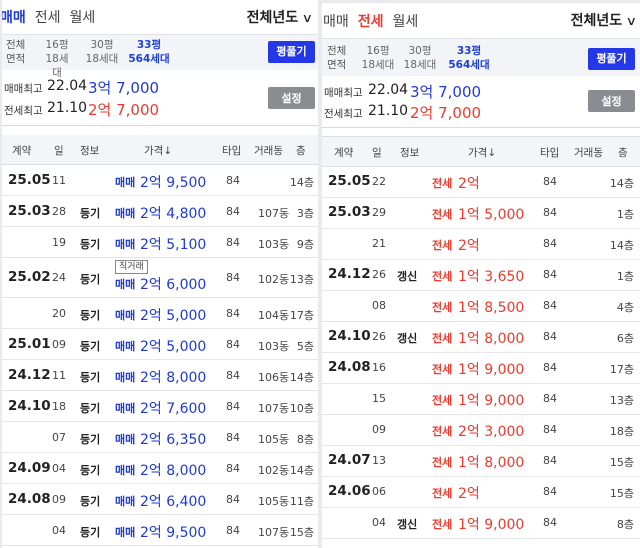 This screenshot has width=640, height=548. Describe the element at coordinates (160, 406) in the screenshot. I see `table-row: 24.10 18 등기 매매 2억 7,600 84 107동 10층` at that location.